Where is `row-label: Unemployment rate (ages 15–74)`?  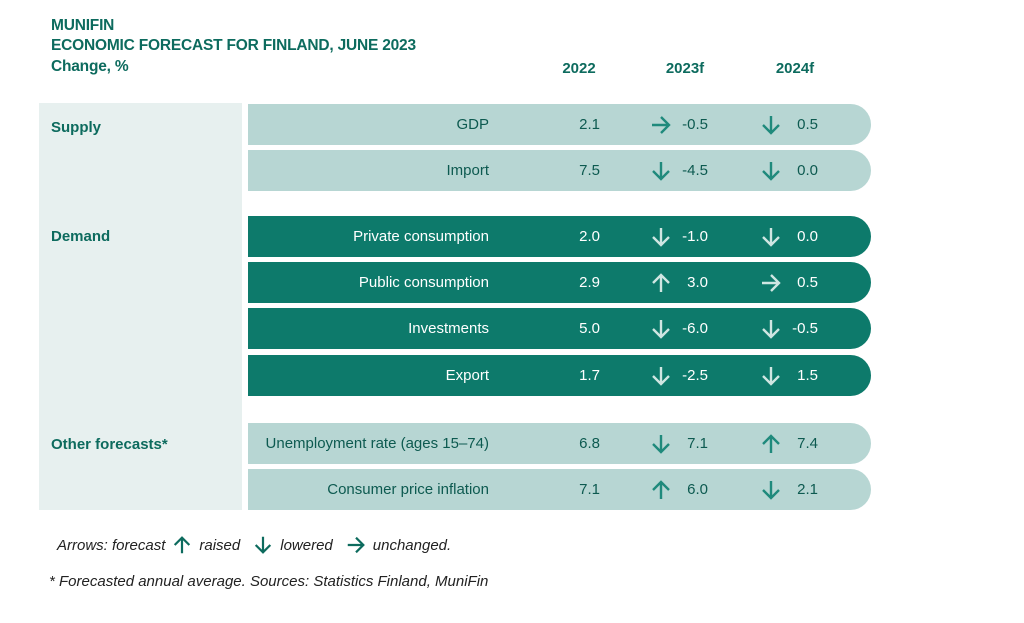 row-label: Unemployment rate (ages 15–74) is located at coordinates (377, 443).